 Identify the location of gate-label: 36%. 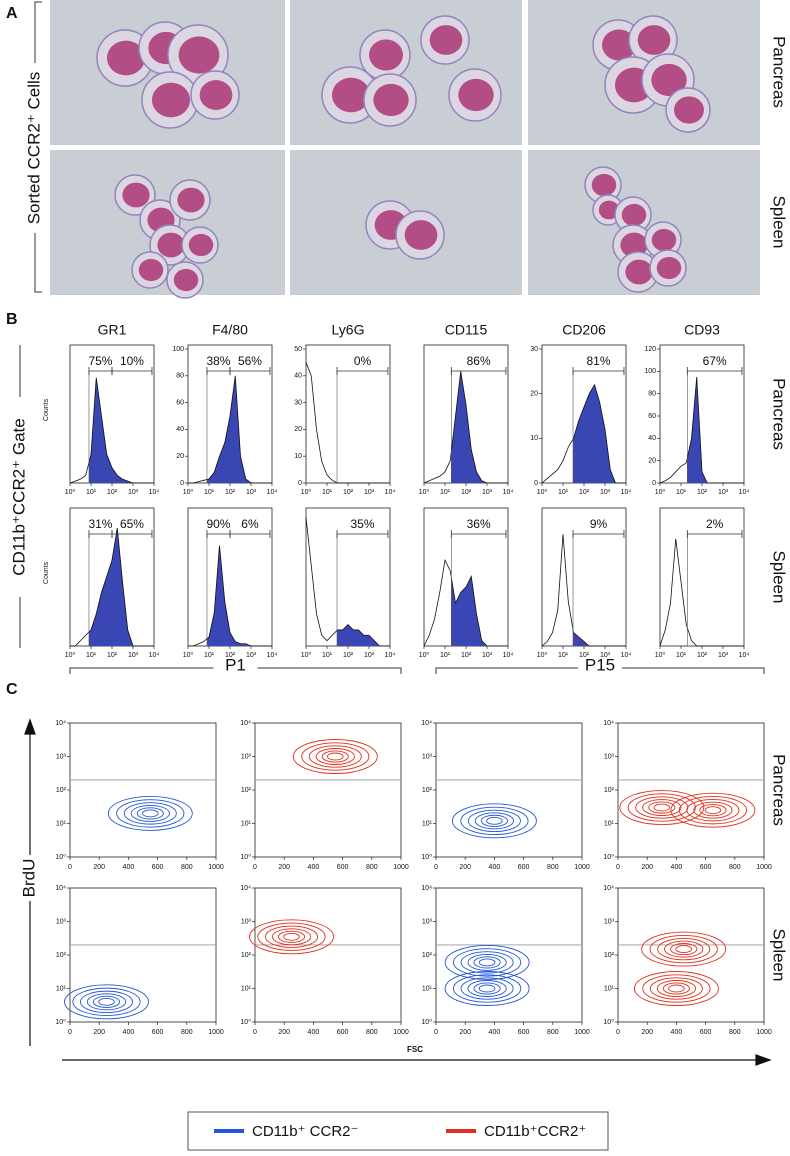
(479, 524).